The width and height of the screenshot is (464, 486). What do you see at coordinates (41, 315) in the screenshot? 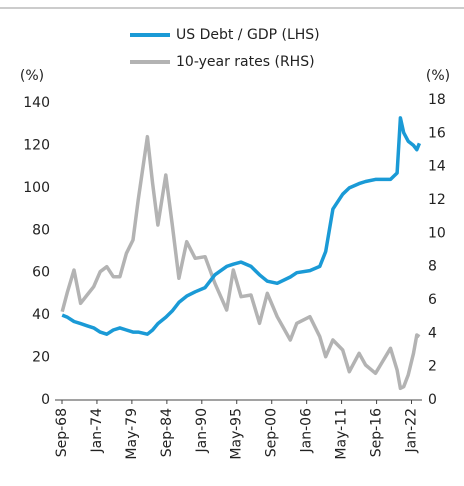
I see `y-tick-label: 40` at bounding box center [41, 315].